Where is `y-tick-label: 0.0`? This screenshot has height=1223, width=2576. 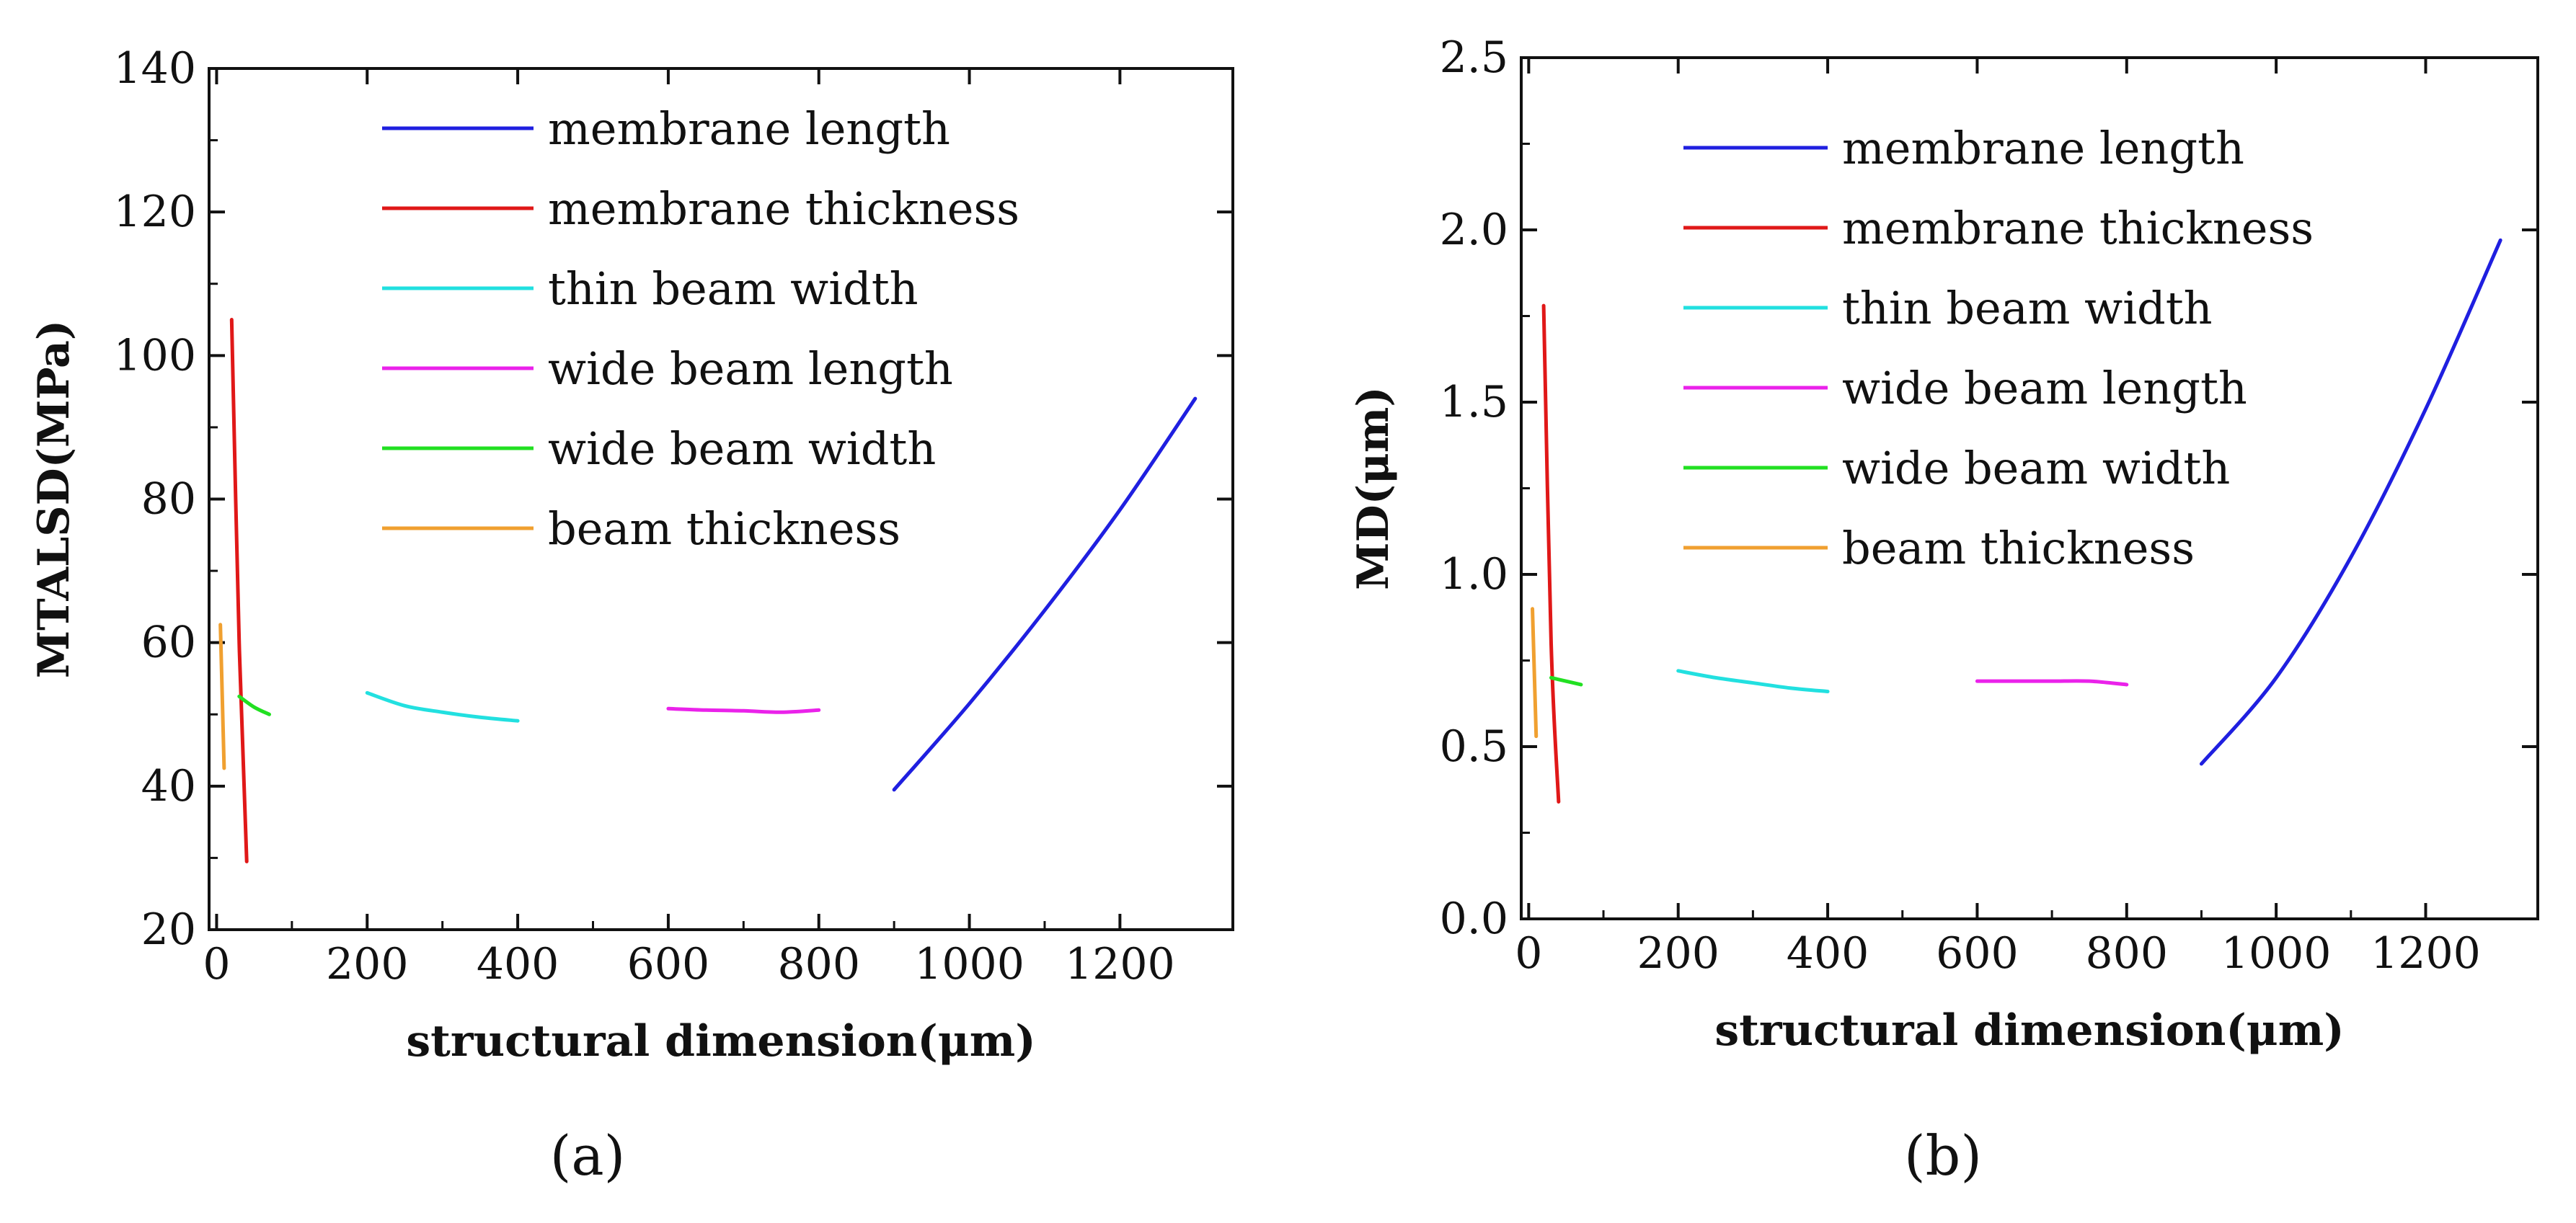
y-tick-label: 0.0 is located at coordinates (1474, 919).